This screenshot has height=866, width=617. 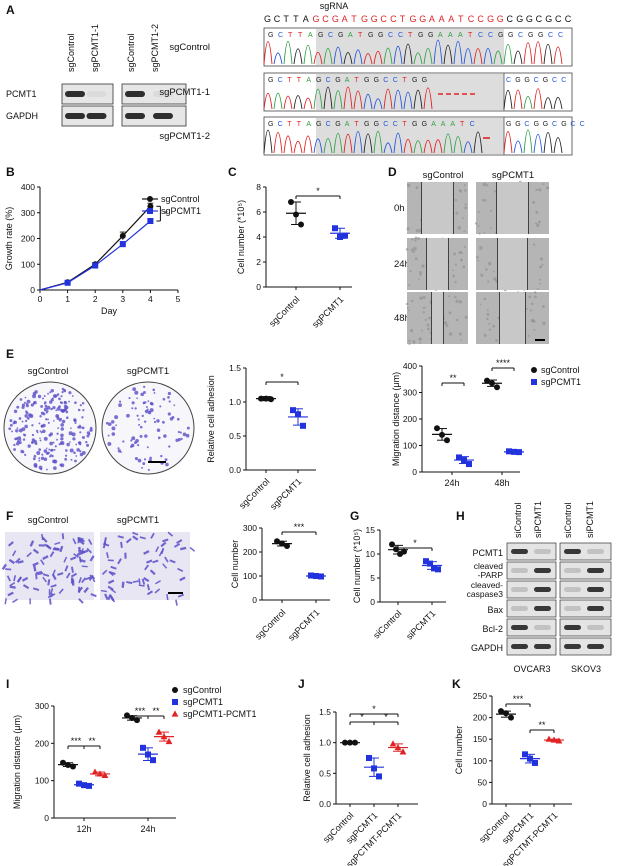 I want to click on panel-letter: G, so click(x=354, y=516).